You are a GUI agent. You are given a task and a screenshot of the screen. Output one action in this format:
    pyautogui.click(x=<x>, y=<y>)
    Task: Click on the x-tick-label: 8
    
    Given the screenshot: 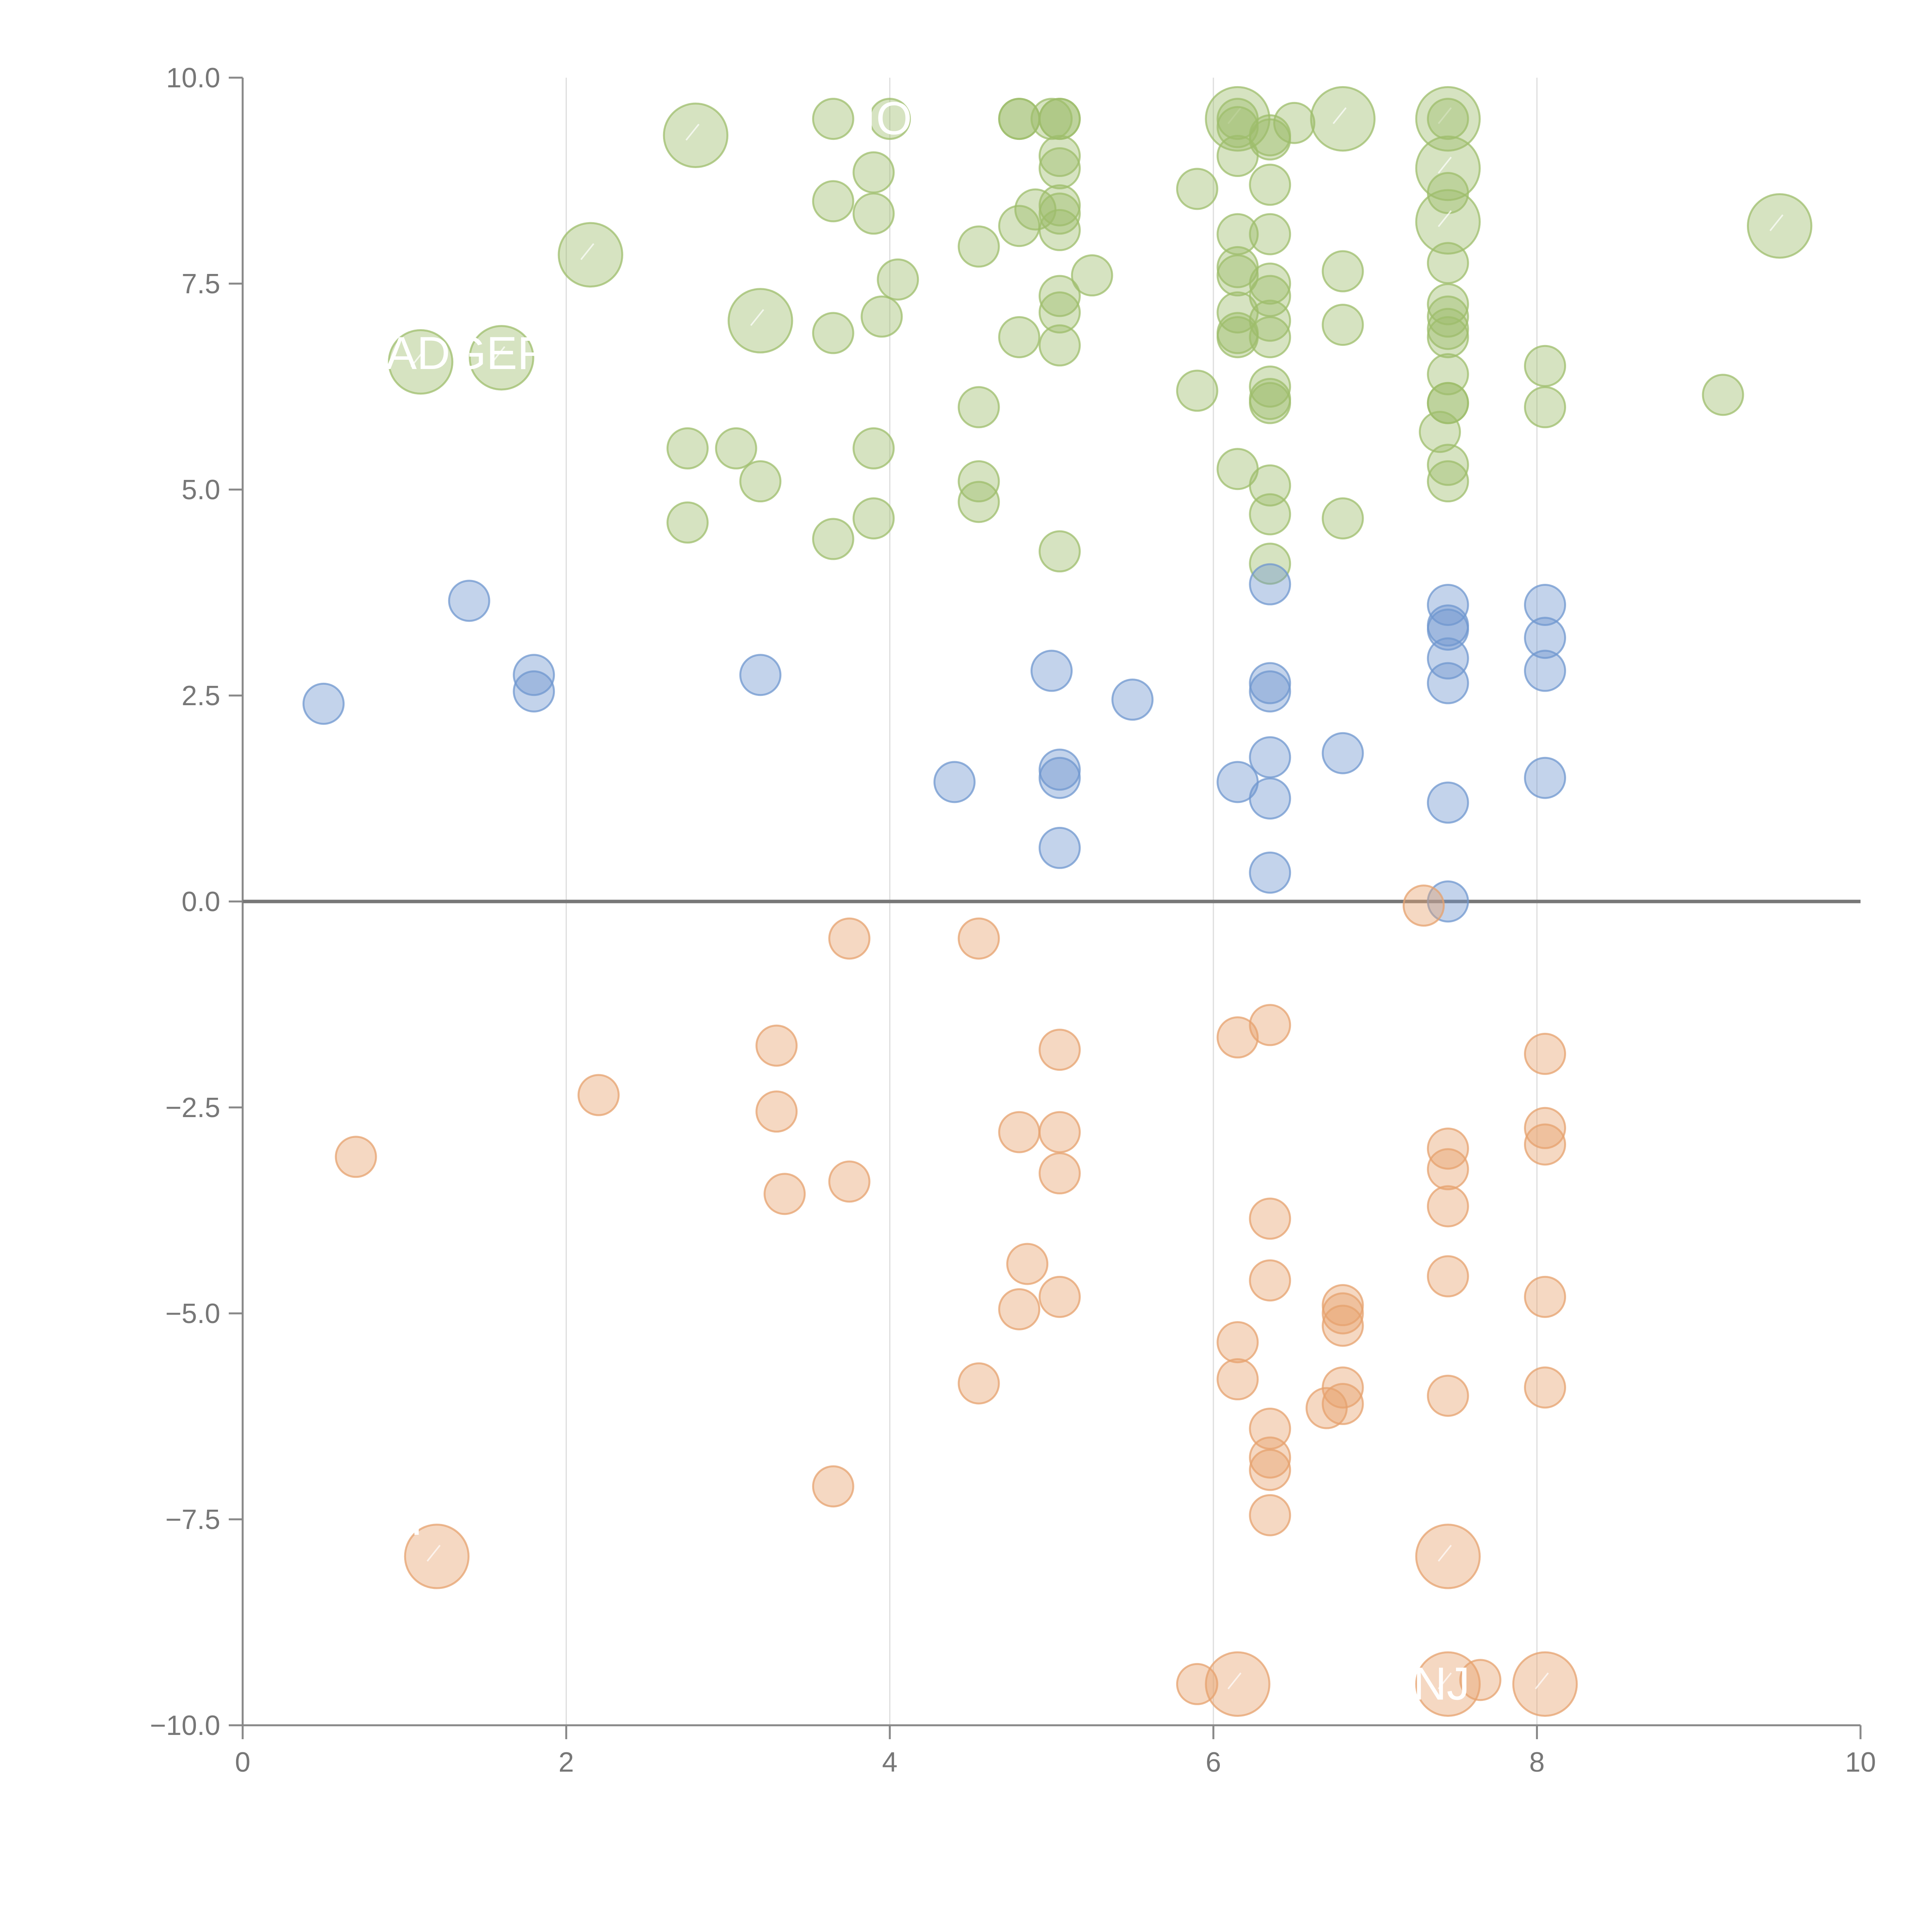 What is the action you would take?
    pyautogui.click(x=1537, y=1763)
    